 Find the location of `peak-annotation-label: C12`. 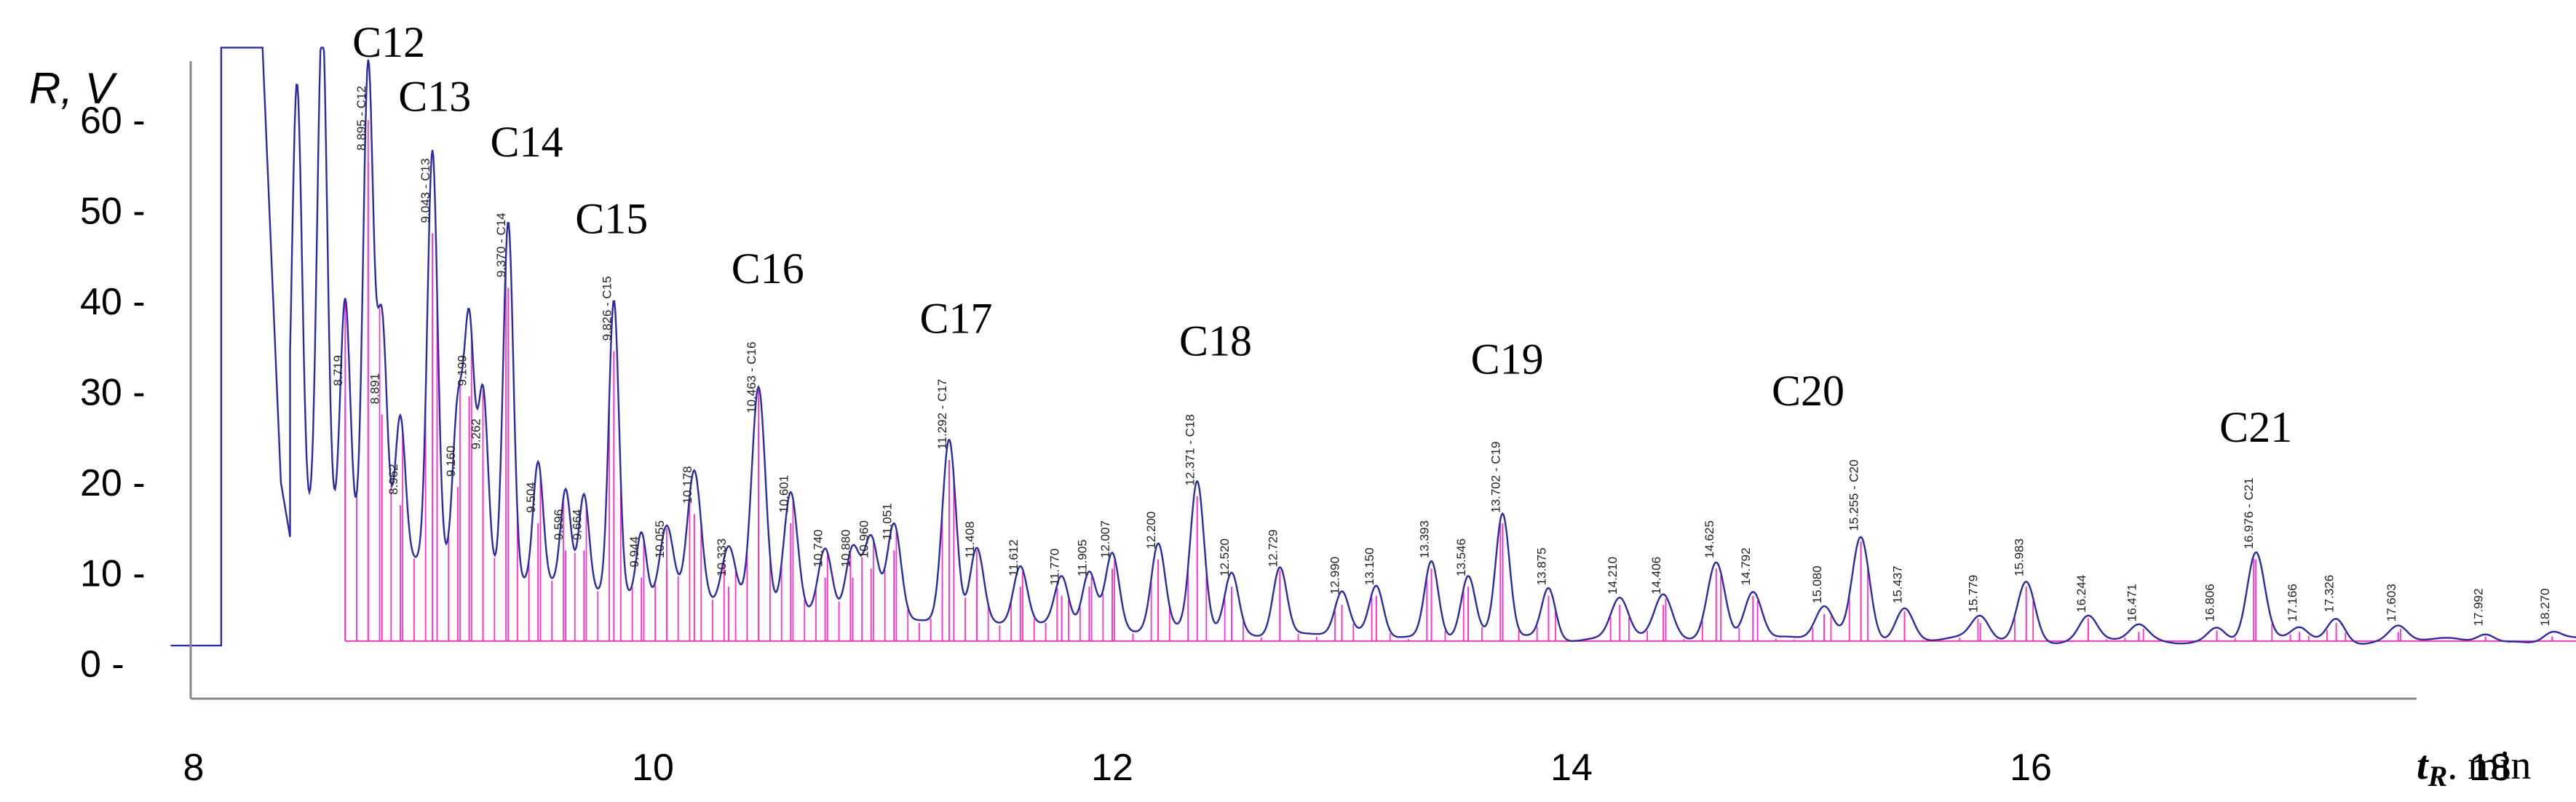

peak-annotation-label: C12 is located at coordinates (388, 42).